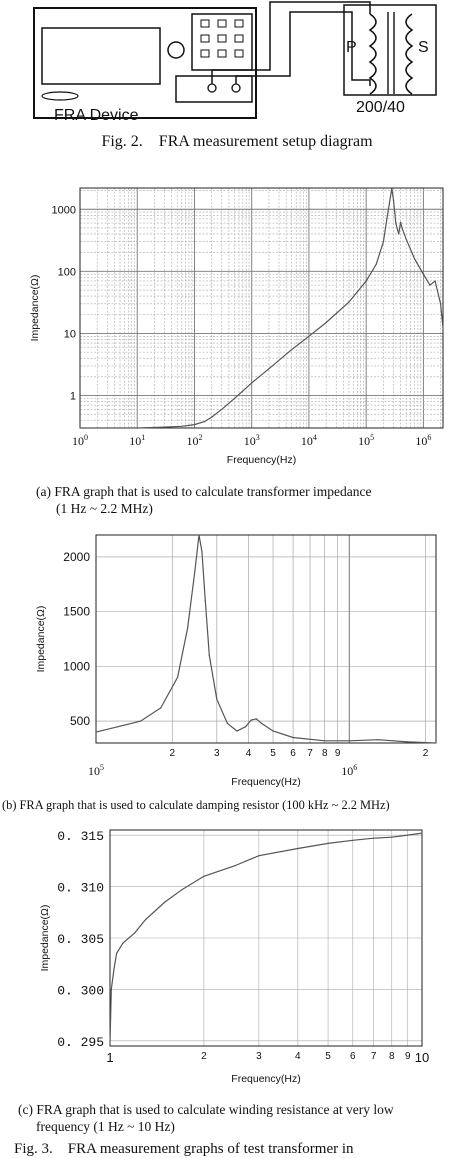 The height and width of the screenshot is (1158, 474). What do you see at coordinates (293, 753) in the screenshot?
I see `x-tick-label: 6` at bounding box center [293, 753].